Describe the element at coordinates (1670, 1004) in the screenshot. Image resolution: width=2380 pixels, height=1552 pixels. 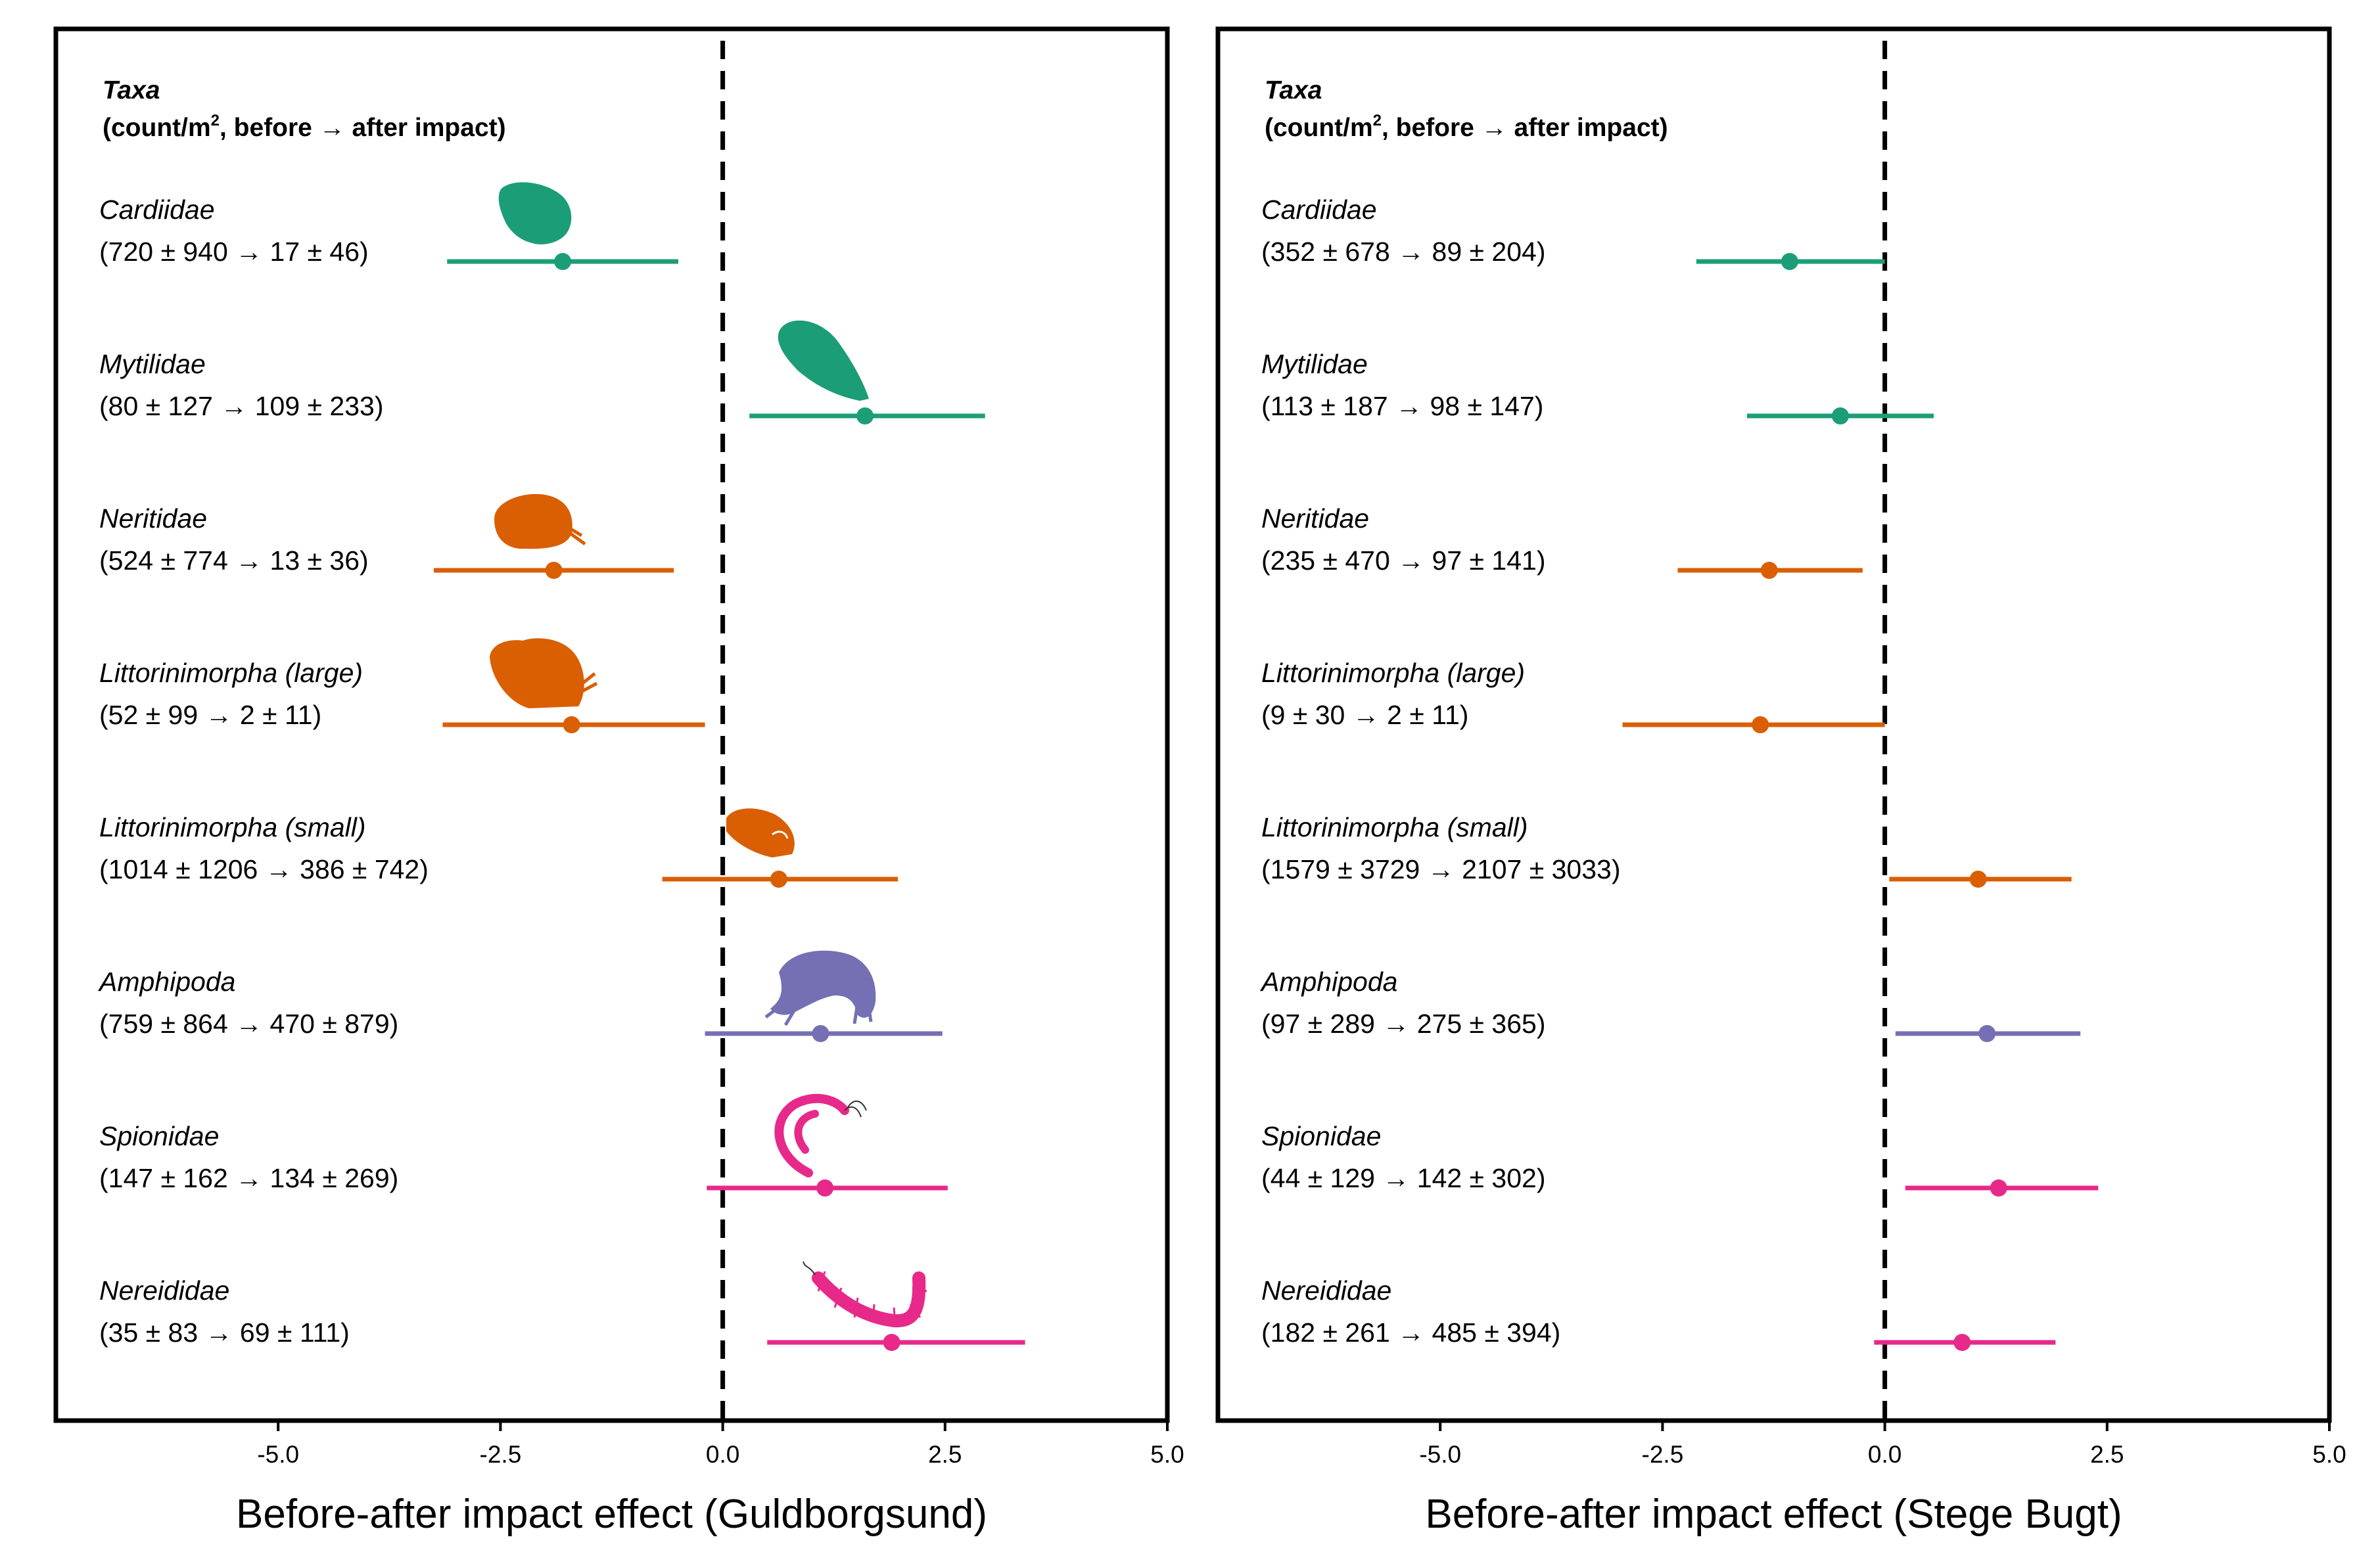
I see `row-amphipoda: Amphipoda (97 ± 289 → 275 ± 365)` at that location.